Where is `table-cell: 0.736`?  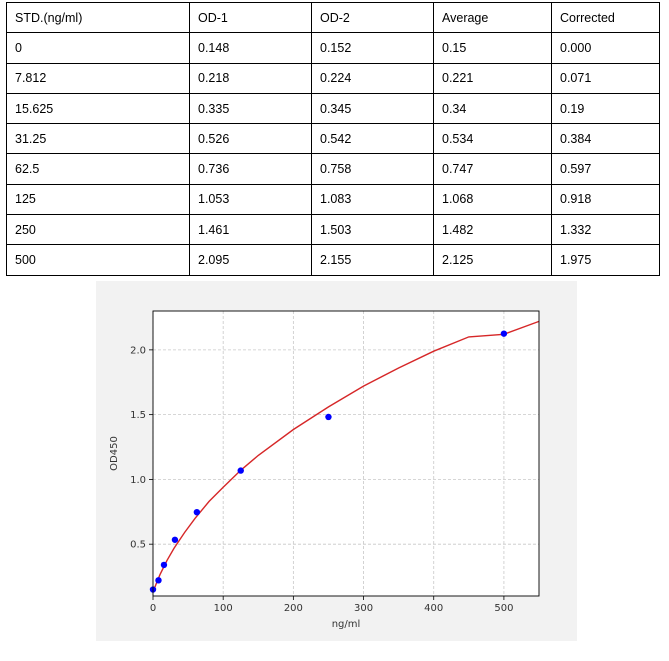
table-cell: 0.736 is located at coordinates (250, 169).